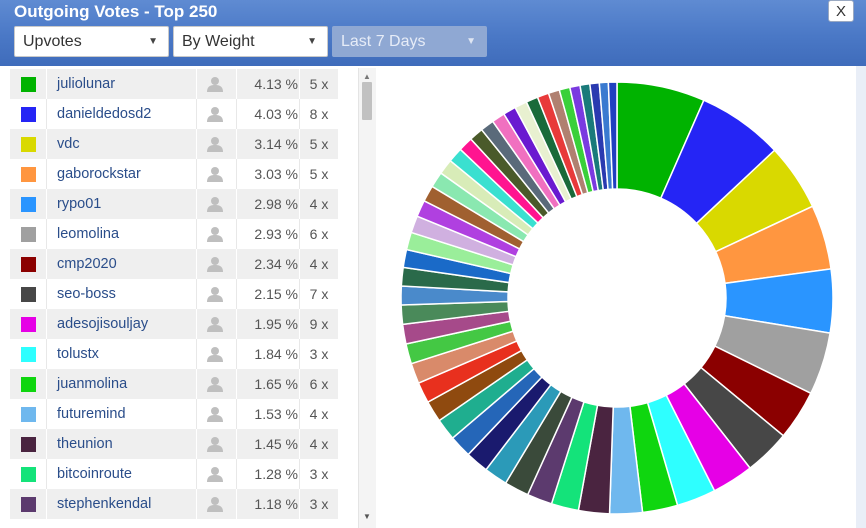 Image resolution: width=866 pixels, height=528 pixels. I want to click on vote-percent: 2.98 %, so click(276, 204).